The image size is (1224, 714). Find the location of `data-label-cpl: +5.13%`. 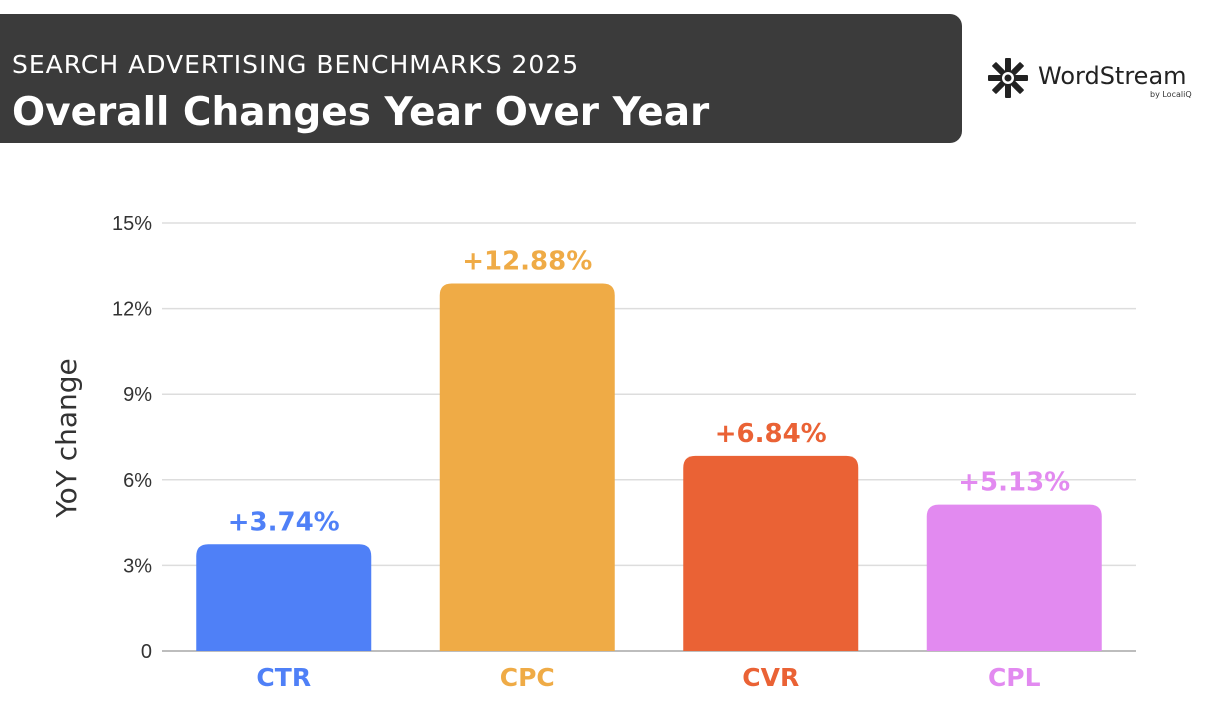

data-label-cpl: +5.13% is located at coordinates (1014, 483).